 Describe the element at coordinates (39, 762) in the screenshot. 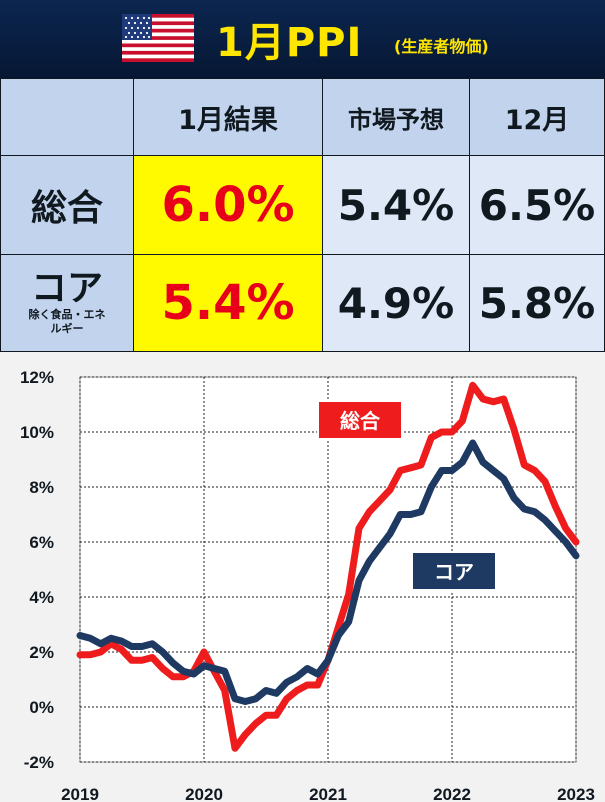

I see `y-tick-label: -2%` at that location.